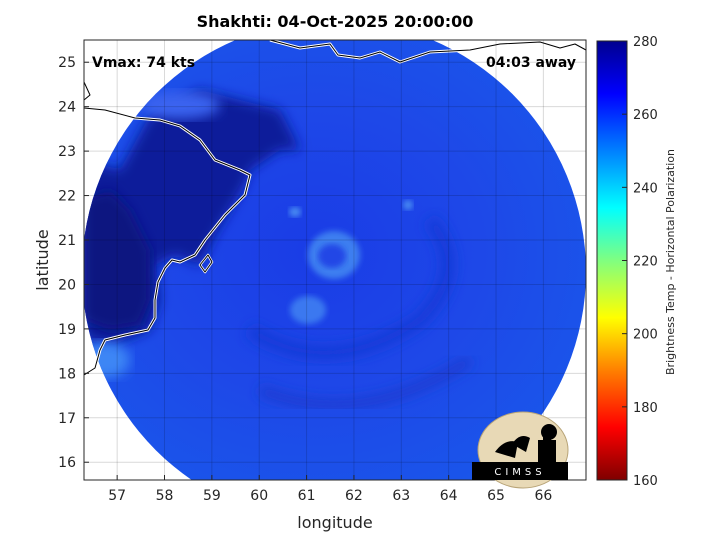 Image resolution: width=720 pixels, height=540 pixels. What do you see at coordinates (67, 108) in the screenshot?
I see `y-tick-label: 24` at bounding box center [67, 108].